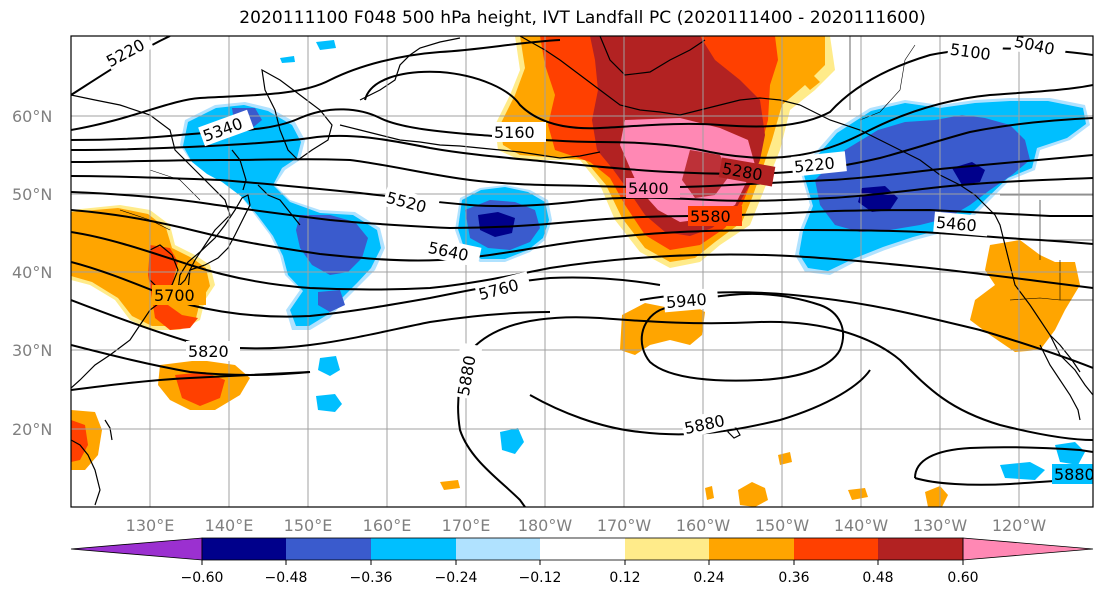 This screenshot has width=1105, height=601. What do you see at coordinates (174, 295) in the screenshot?
I see `contour-label: 5700` at bounding box center [174, 295].